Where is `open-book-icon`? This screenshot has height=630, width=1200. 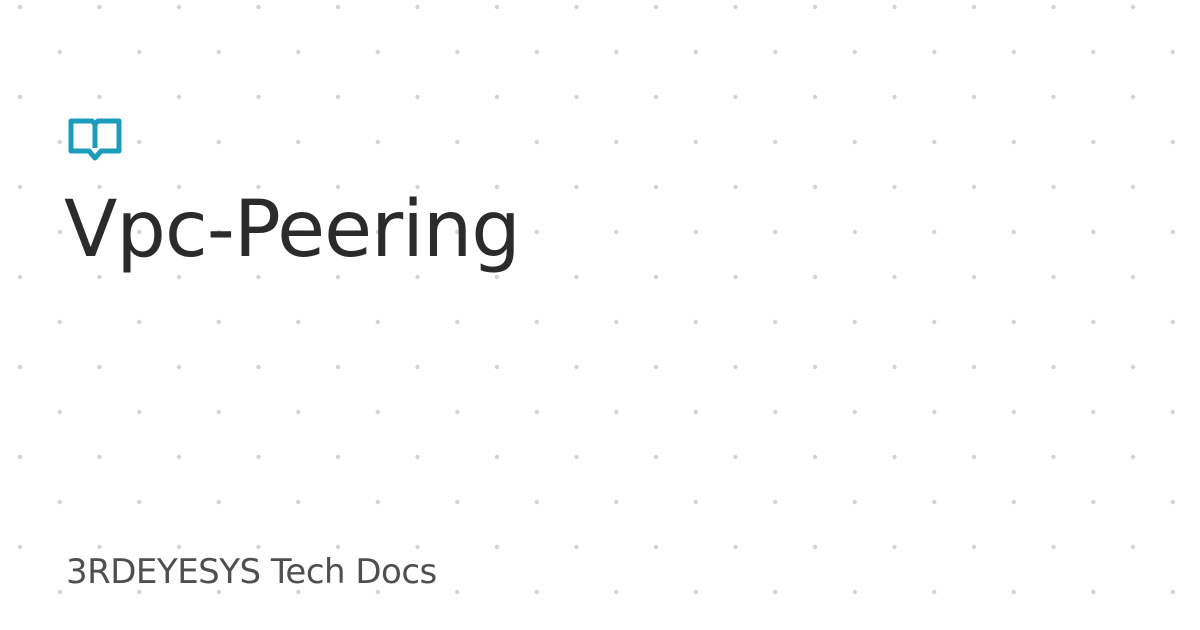 open-book-icon is located at coordinates (95, 139).